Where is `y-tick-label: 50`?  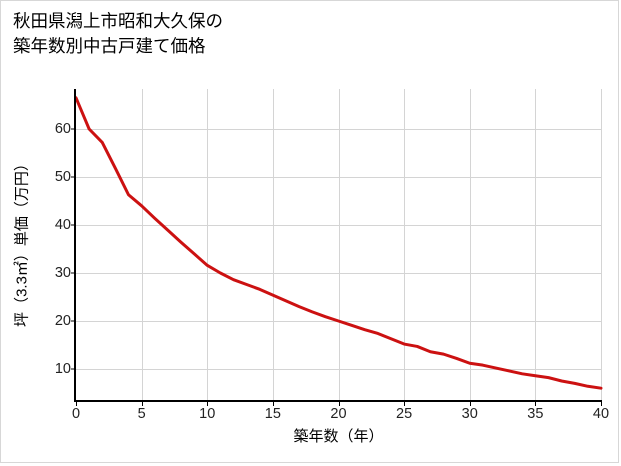
y-tick-label: 50 is located at coordinates (62, 177).